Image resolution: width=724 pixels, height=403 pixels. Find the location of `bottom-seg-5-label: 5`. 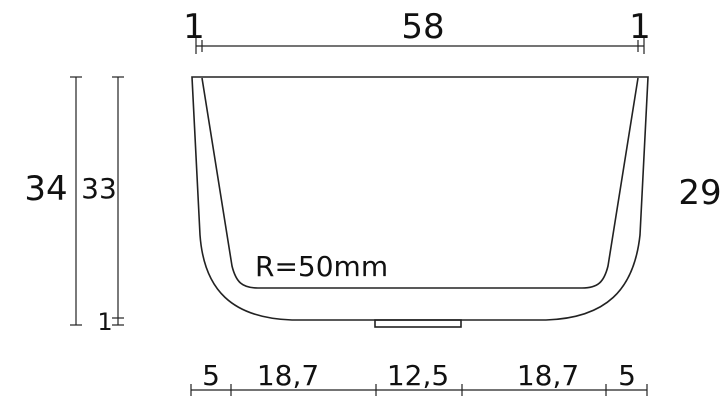

bottom-seg-5-label: 5 is located at coordinates (627, 375).